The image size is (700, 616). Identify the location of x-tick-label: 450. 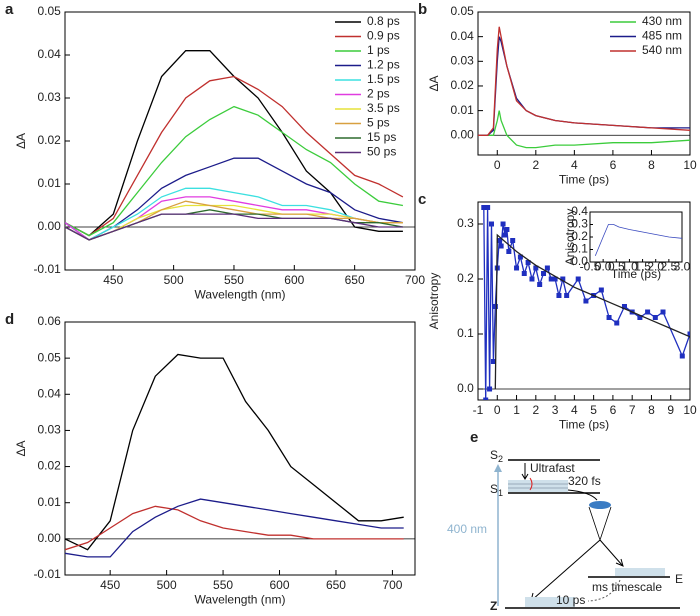
(113, 280).